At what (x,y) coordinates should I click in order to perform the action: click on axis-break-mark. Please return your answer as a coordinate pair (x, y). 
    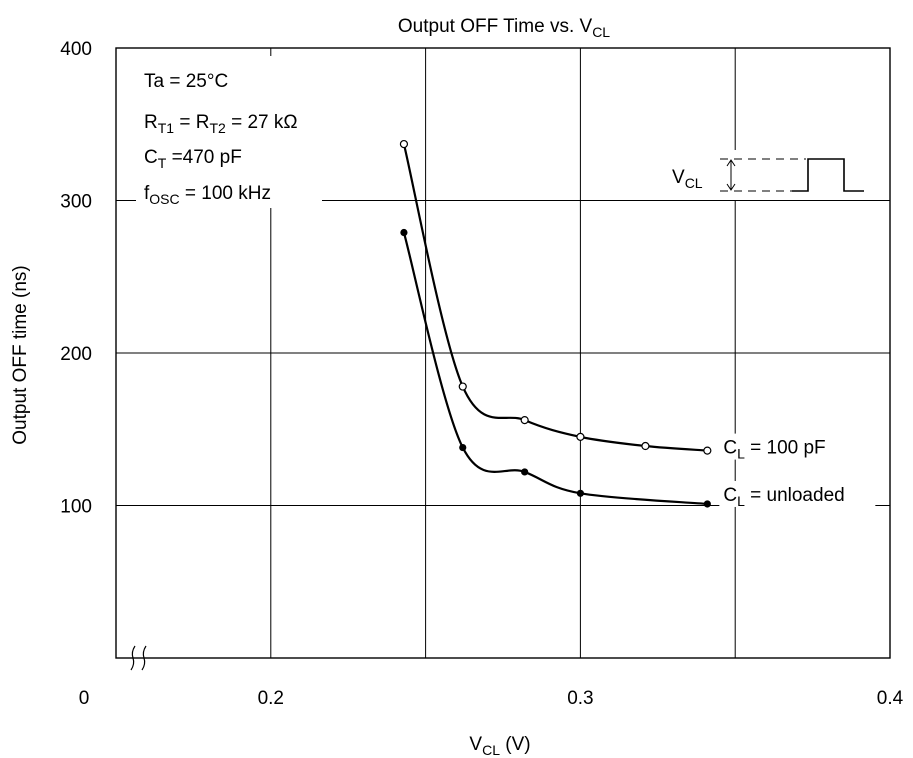
    Looking at the image, I should click on (138, 658).